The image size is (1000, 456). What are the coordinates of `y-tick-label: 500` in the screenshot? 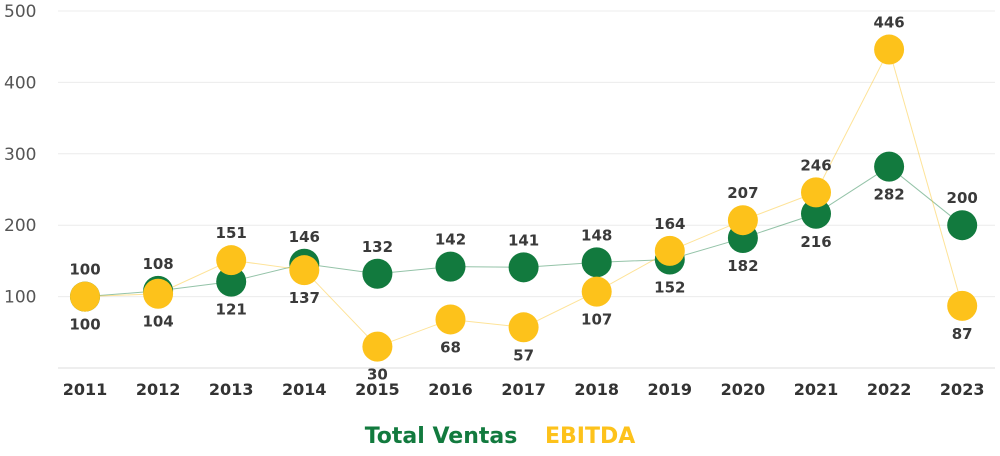 It's located at (20, 12).